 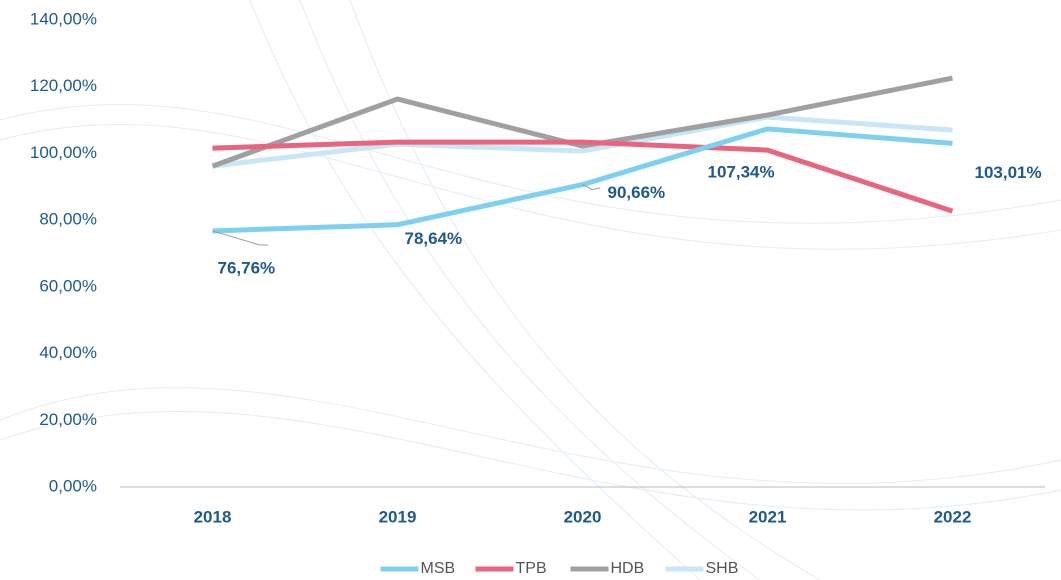 What do you see at coordinates (68, 419) in the screenshot?
I see `y-tick-label: 20,00%` at bounding box center [68, 419].